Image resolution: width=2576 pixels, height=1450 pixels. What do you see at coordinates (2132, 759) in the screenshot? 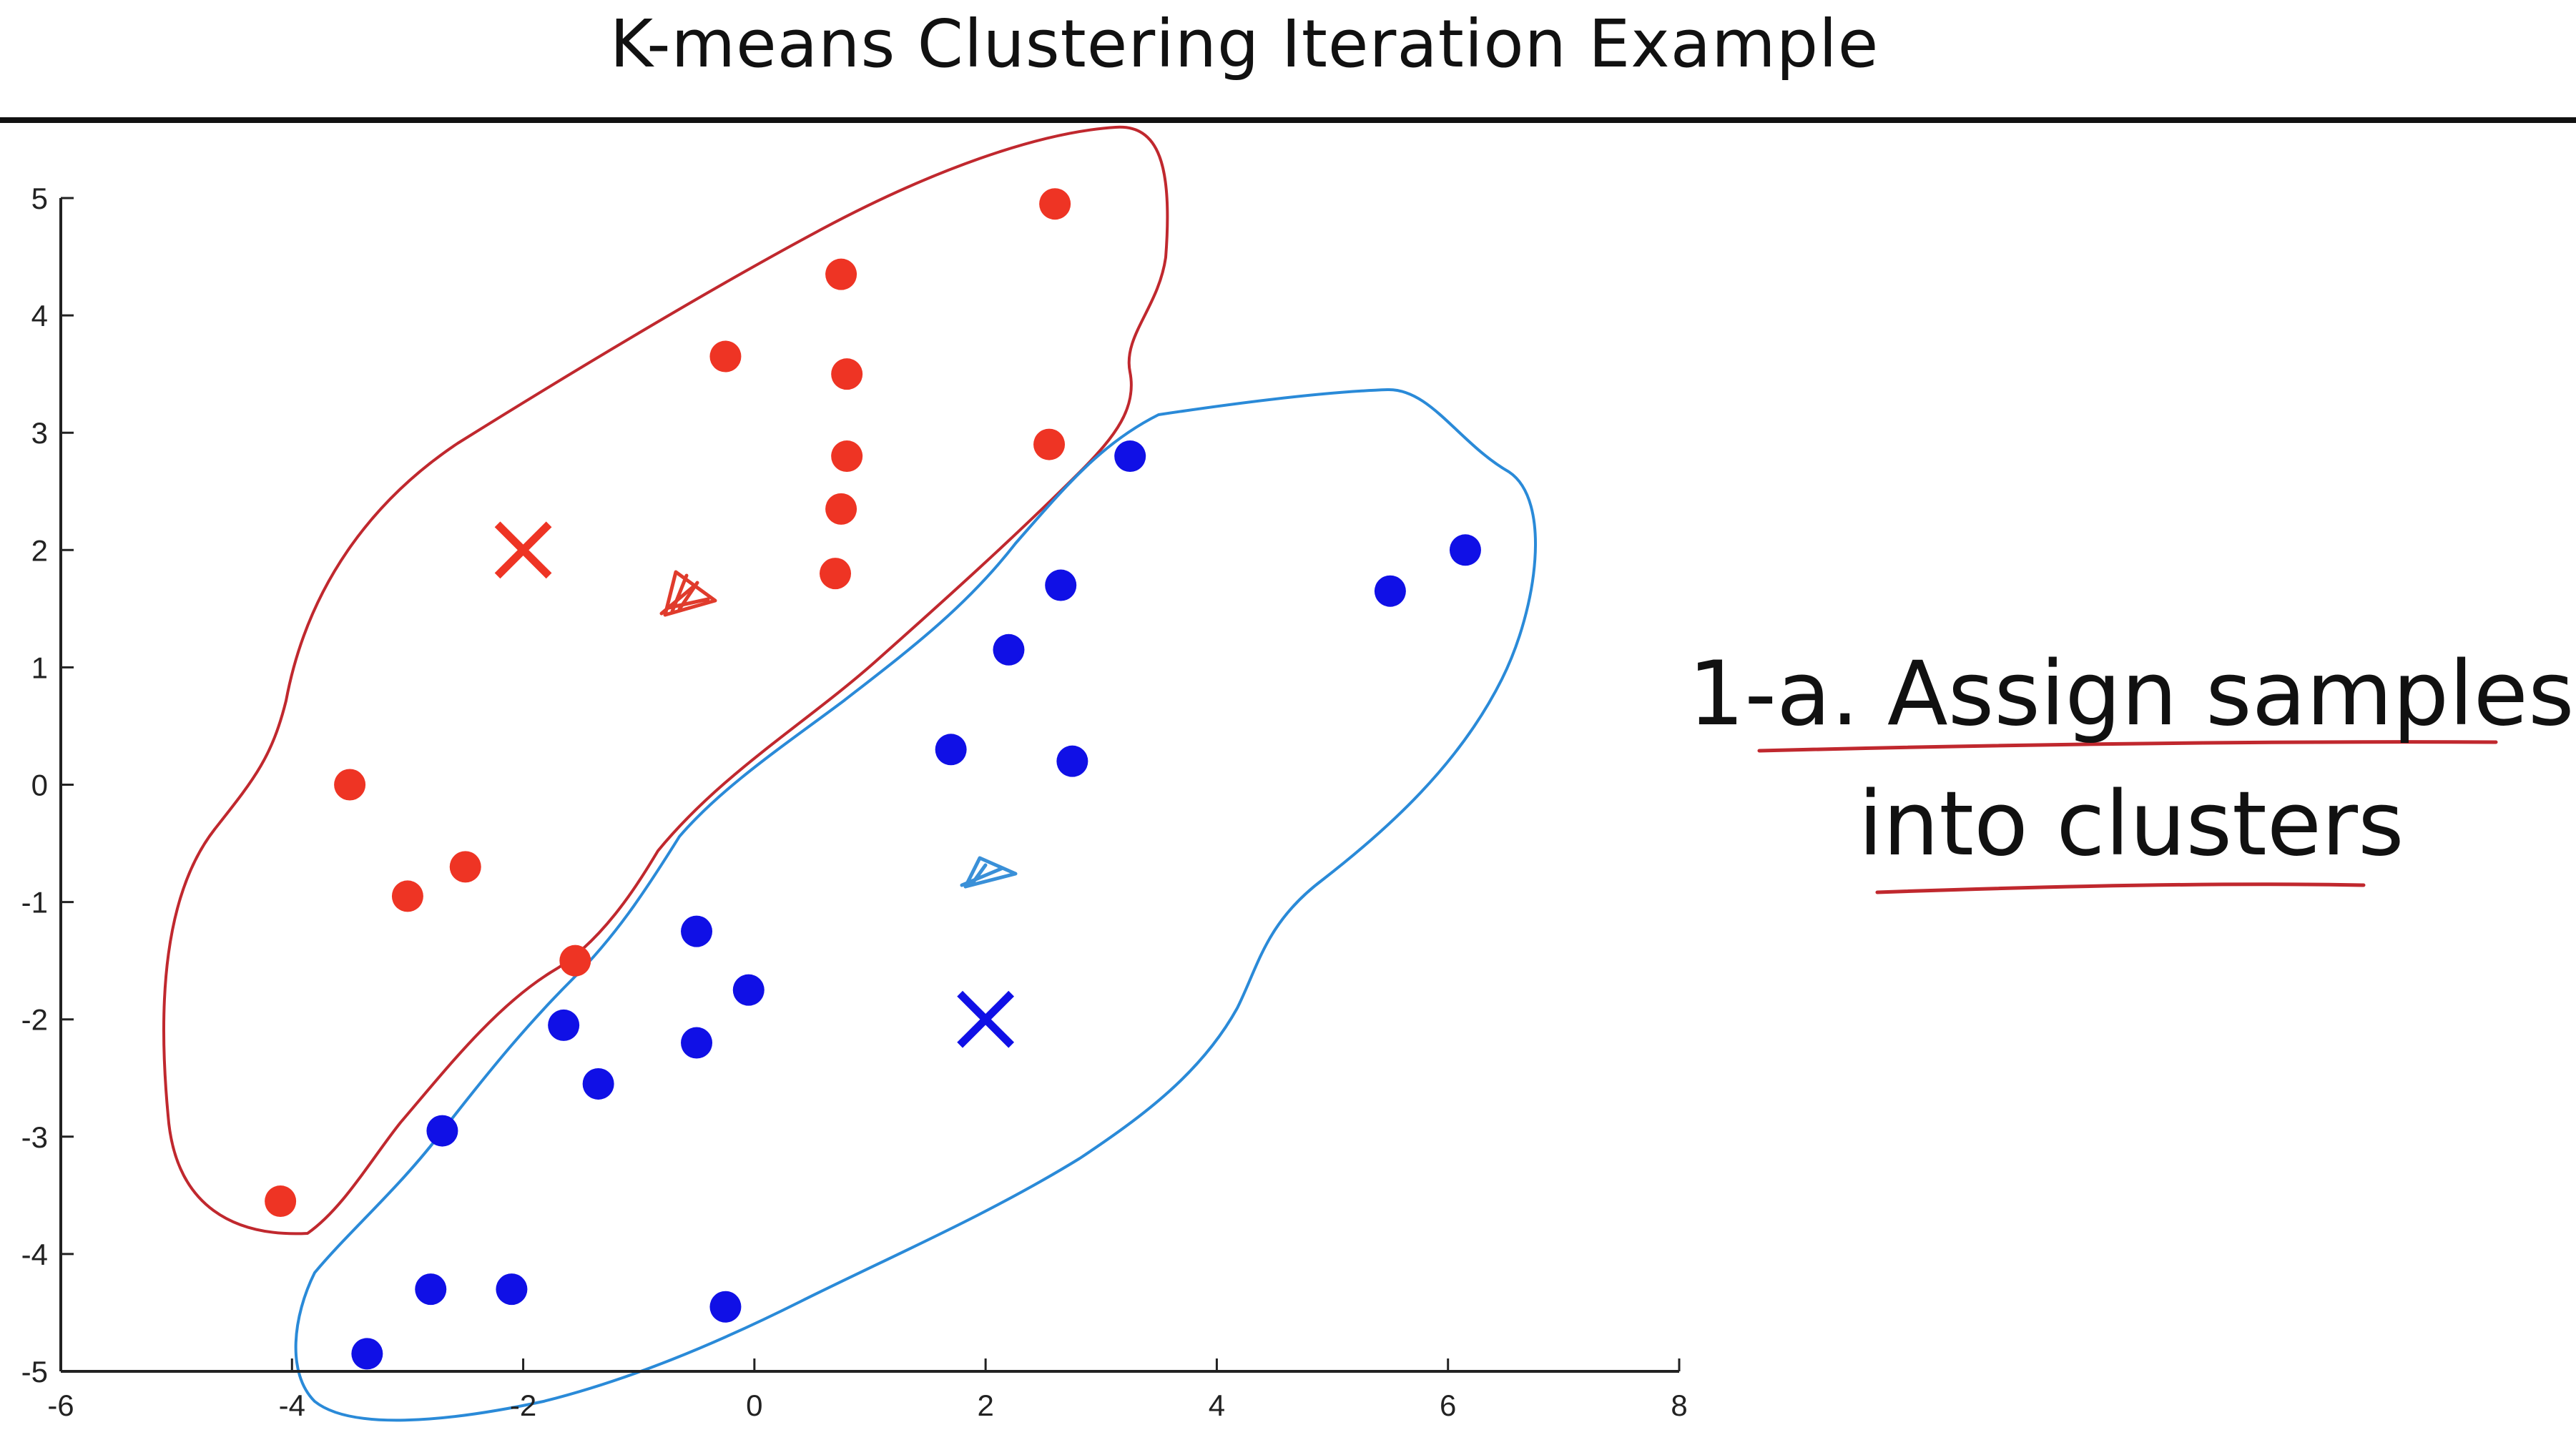
I see `step-caption: 1-a. Assign samples into clusters` at bounding box center [2132, 759].